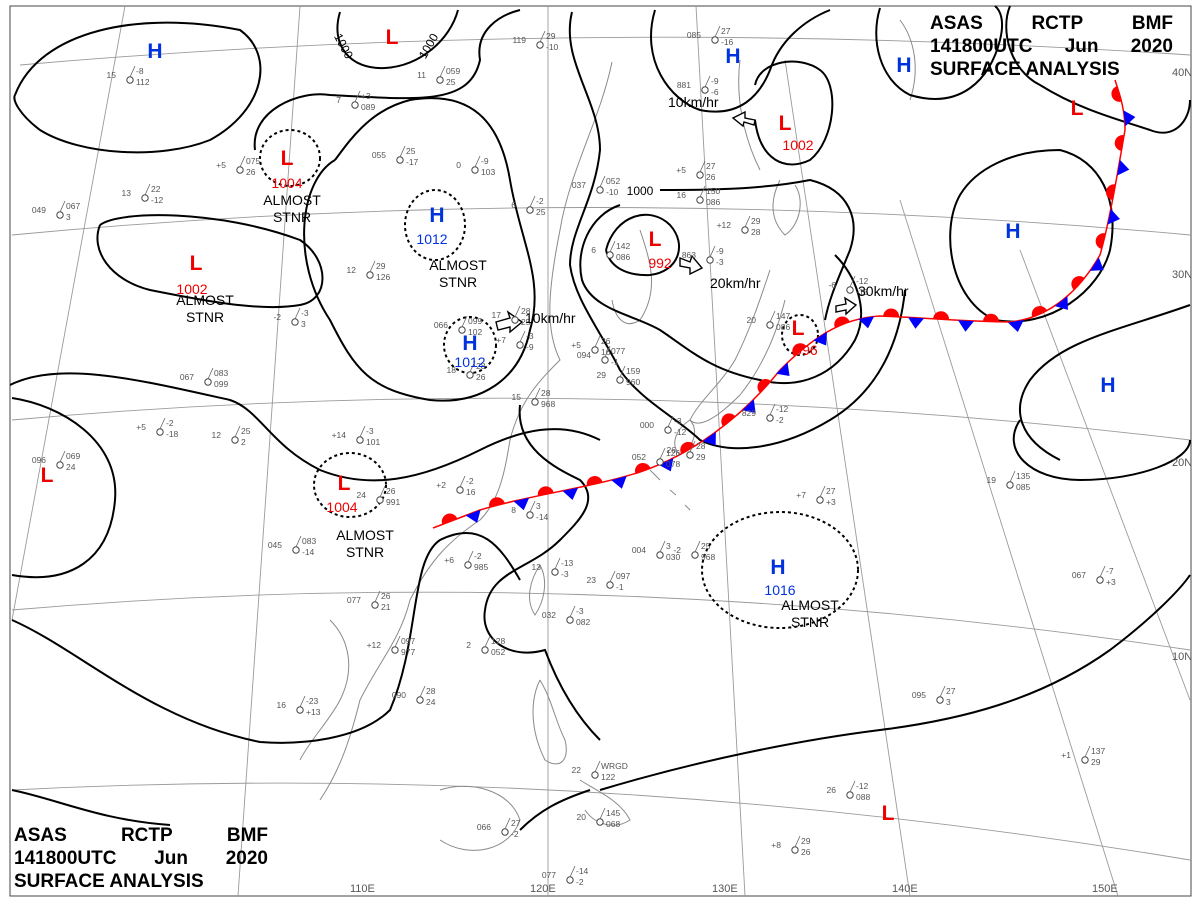 The height and width of the screenshot is (920, 1200). I want to click on station-value: 977, so click(408, 652).